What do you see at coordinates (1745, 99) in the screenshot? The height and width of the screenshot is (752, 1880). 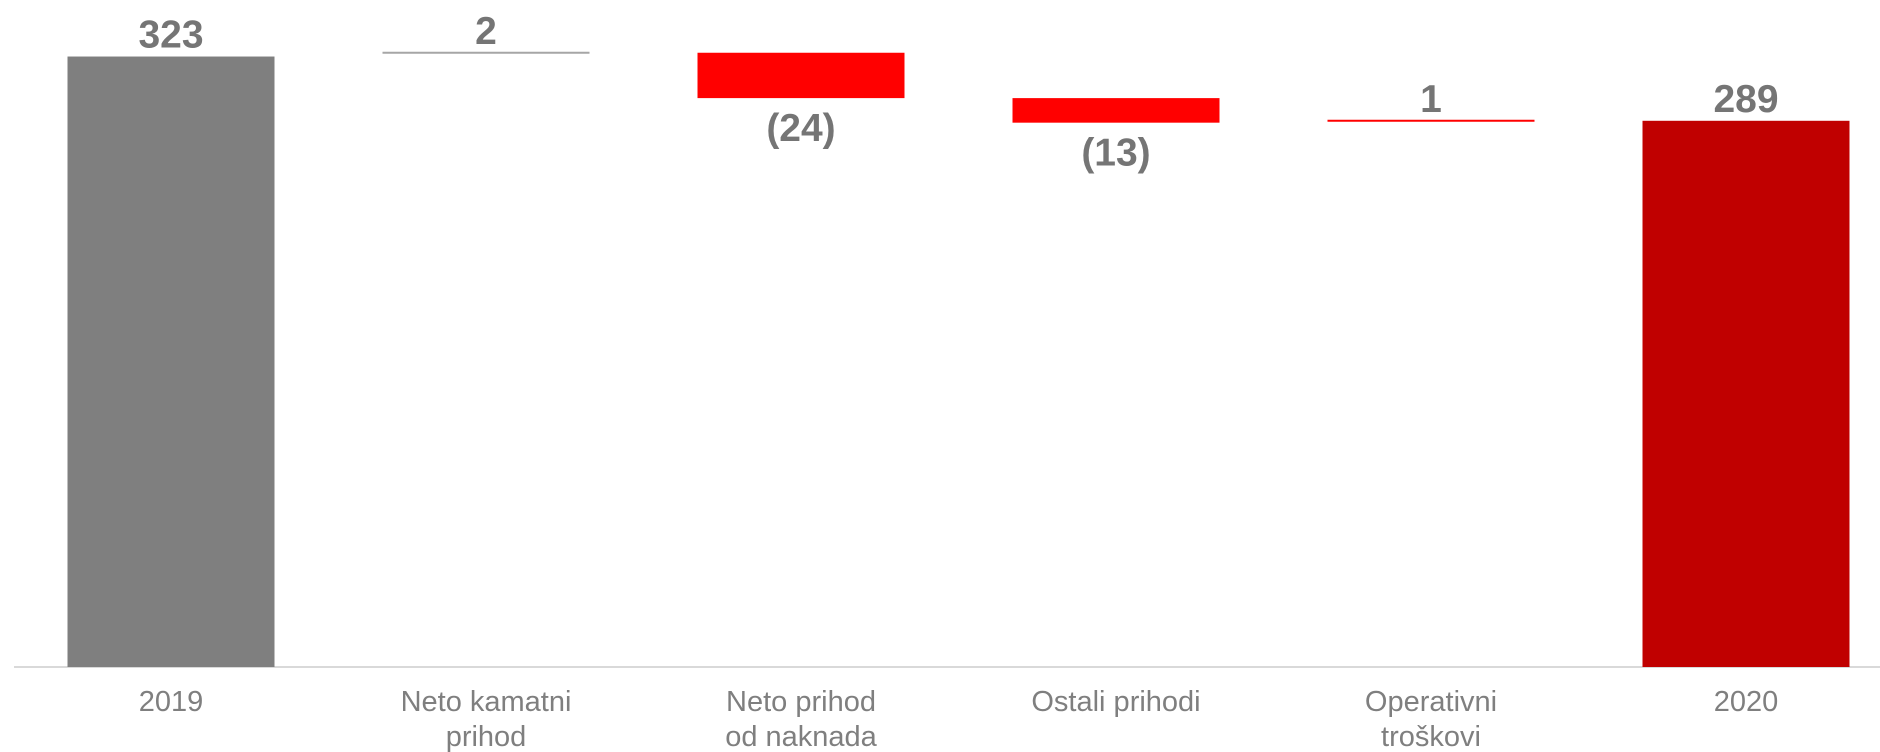 I see `data-label-2020: 289` at bounding box center [1745, 99].